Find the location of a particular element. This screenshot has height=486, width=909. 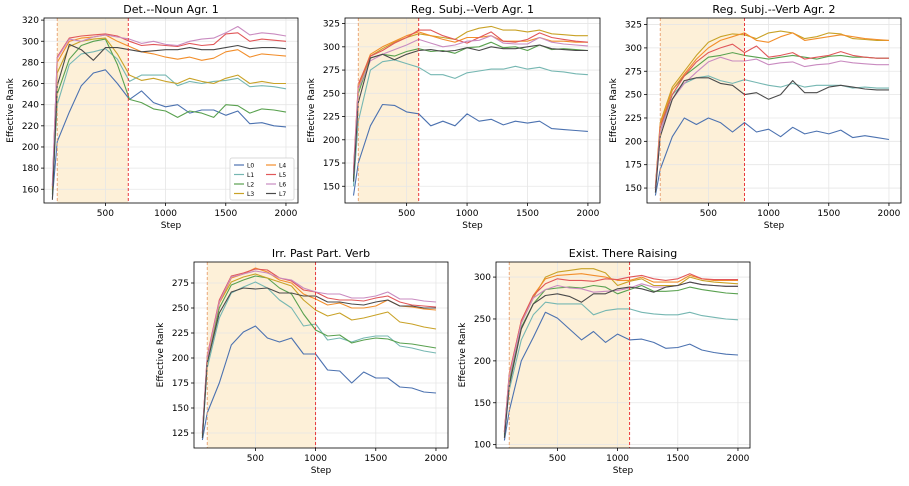

chart-title: Det.--Noun Agr. 1 is located at coordinates (170, 9).